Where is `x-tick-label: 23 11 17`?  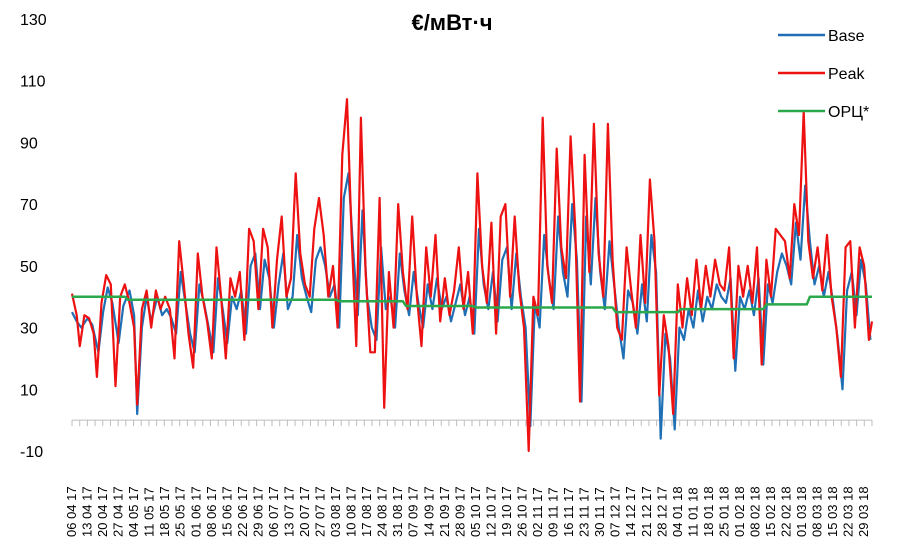 x-tick-label: 23 11 17 is located at coordinates (584, 512).